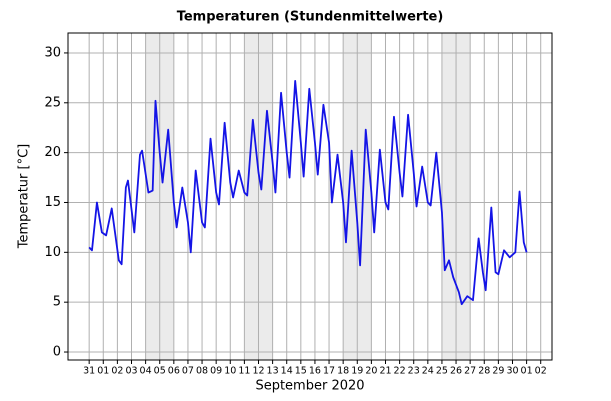 The height and width of the screenshot is (401, 611). Describe the element at coordinates (484, 371) in the screenshot. I see `x-tick-label: 28` at that location.